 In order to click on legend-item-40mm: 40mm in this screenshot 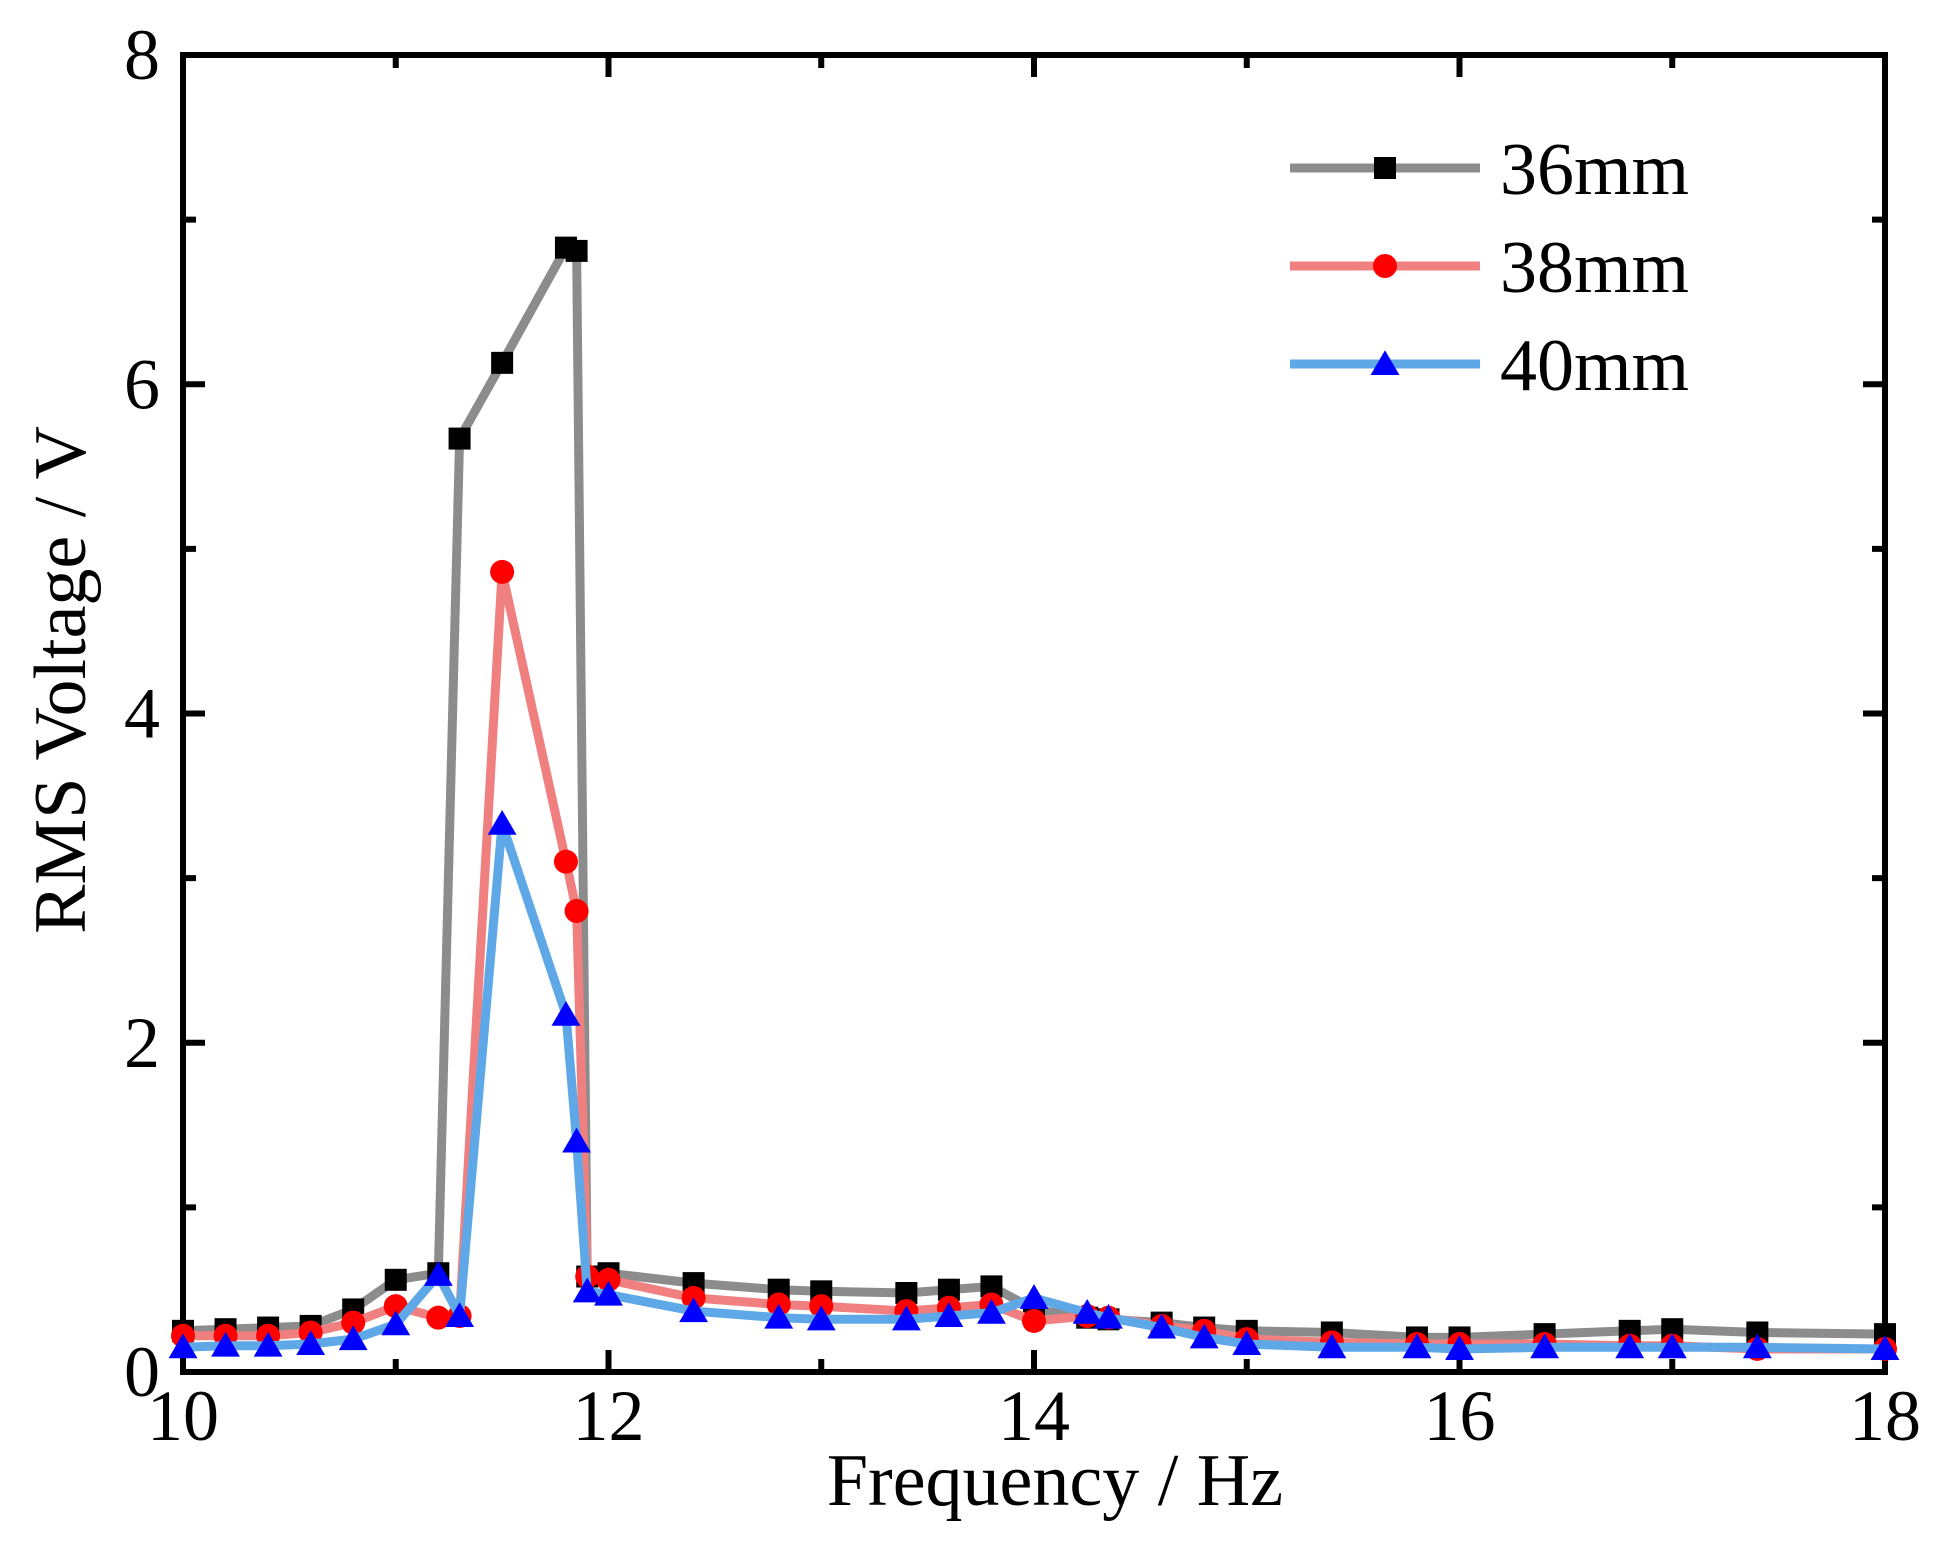, I will do `click(1489, 366)`.